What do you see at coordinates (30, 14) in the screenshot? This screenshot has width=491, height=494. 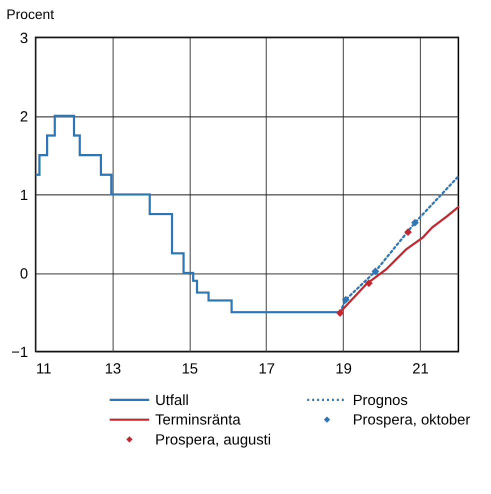 I see `y-axis-title: Procent` at bounding box center [30, 14].